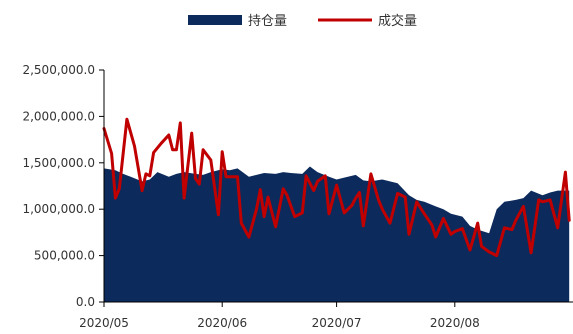 The image size is (573, 334). Describe the element at coordinates (58, 116) in the screenshot. I see `y-tick-label: 2,000,000.0` at that location.